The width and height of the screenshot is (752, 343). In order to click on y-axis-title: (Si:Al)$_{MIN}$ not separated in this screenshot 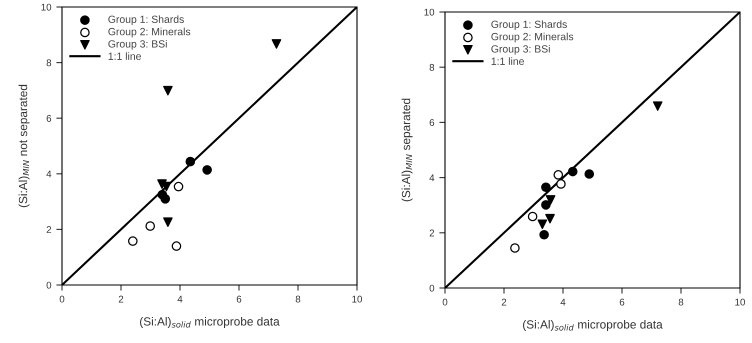, I will do `click(24, 146)`.